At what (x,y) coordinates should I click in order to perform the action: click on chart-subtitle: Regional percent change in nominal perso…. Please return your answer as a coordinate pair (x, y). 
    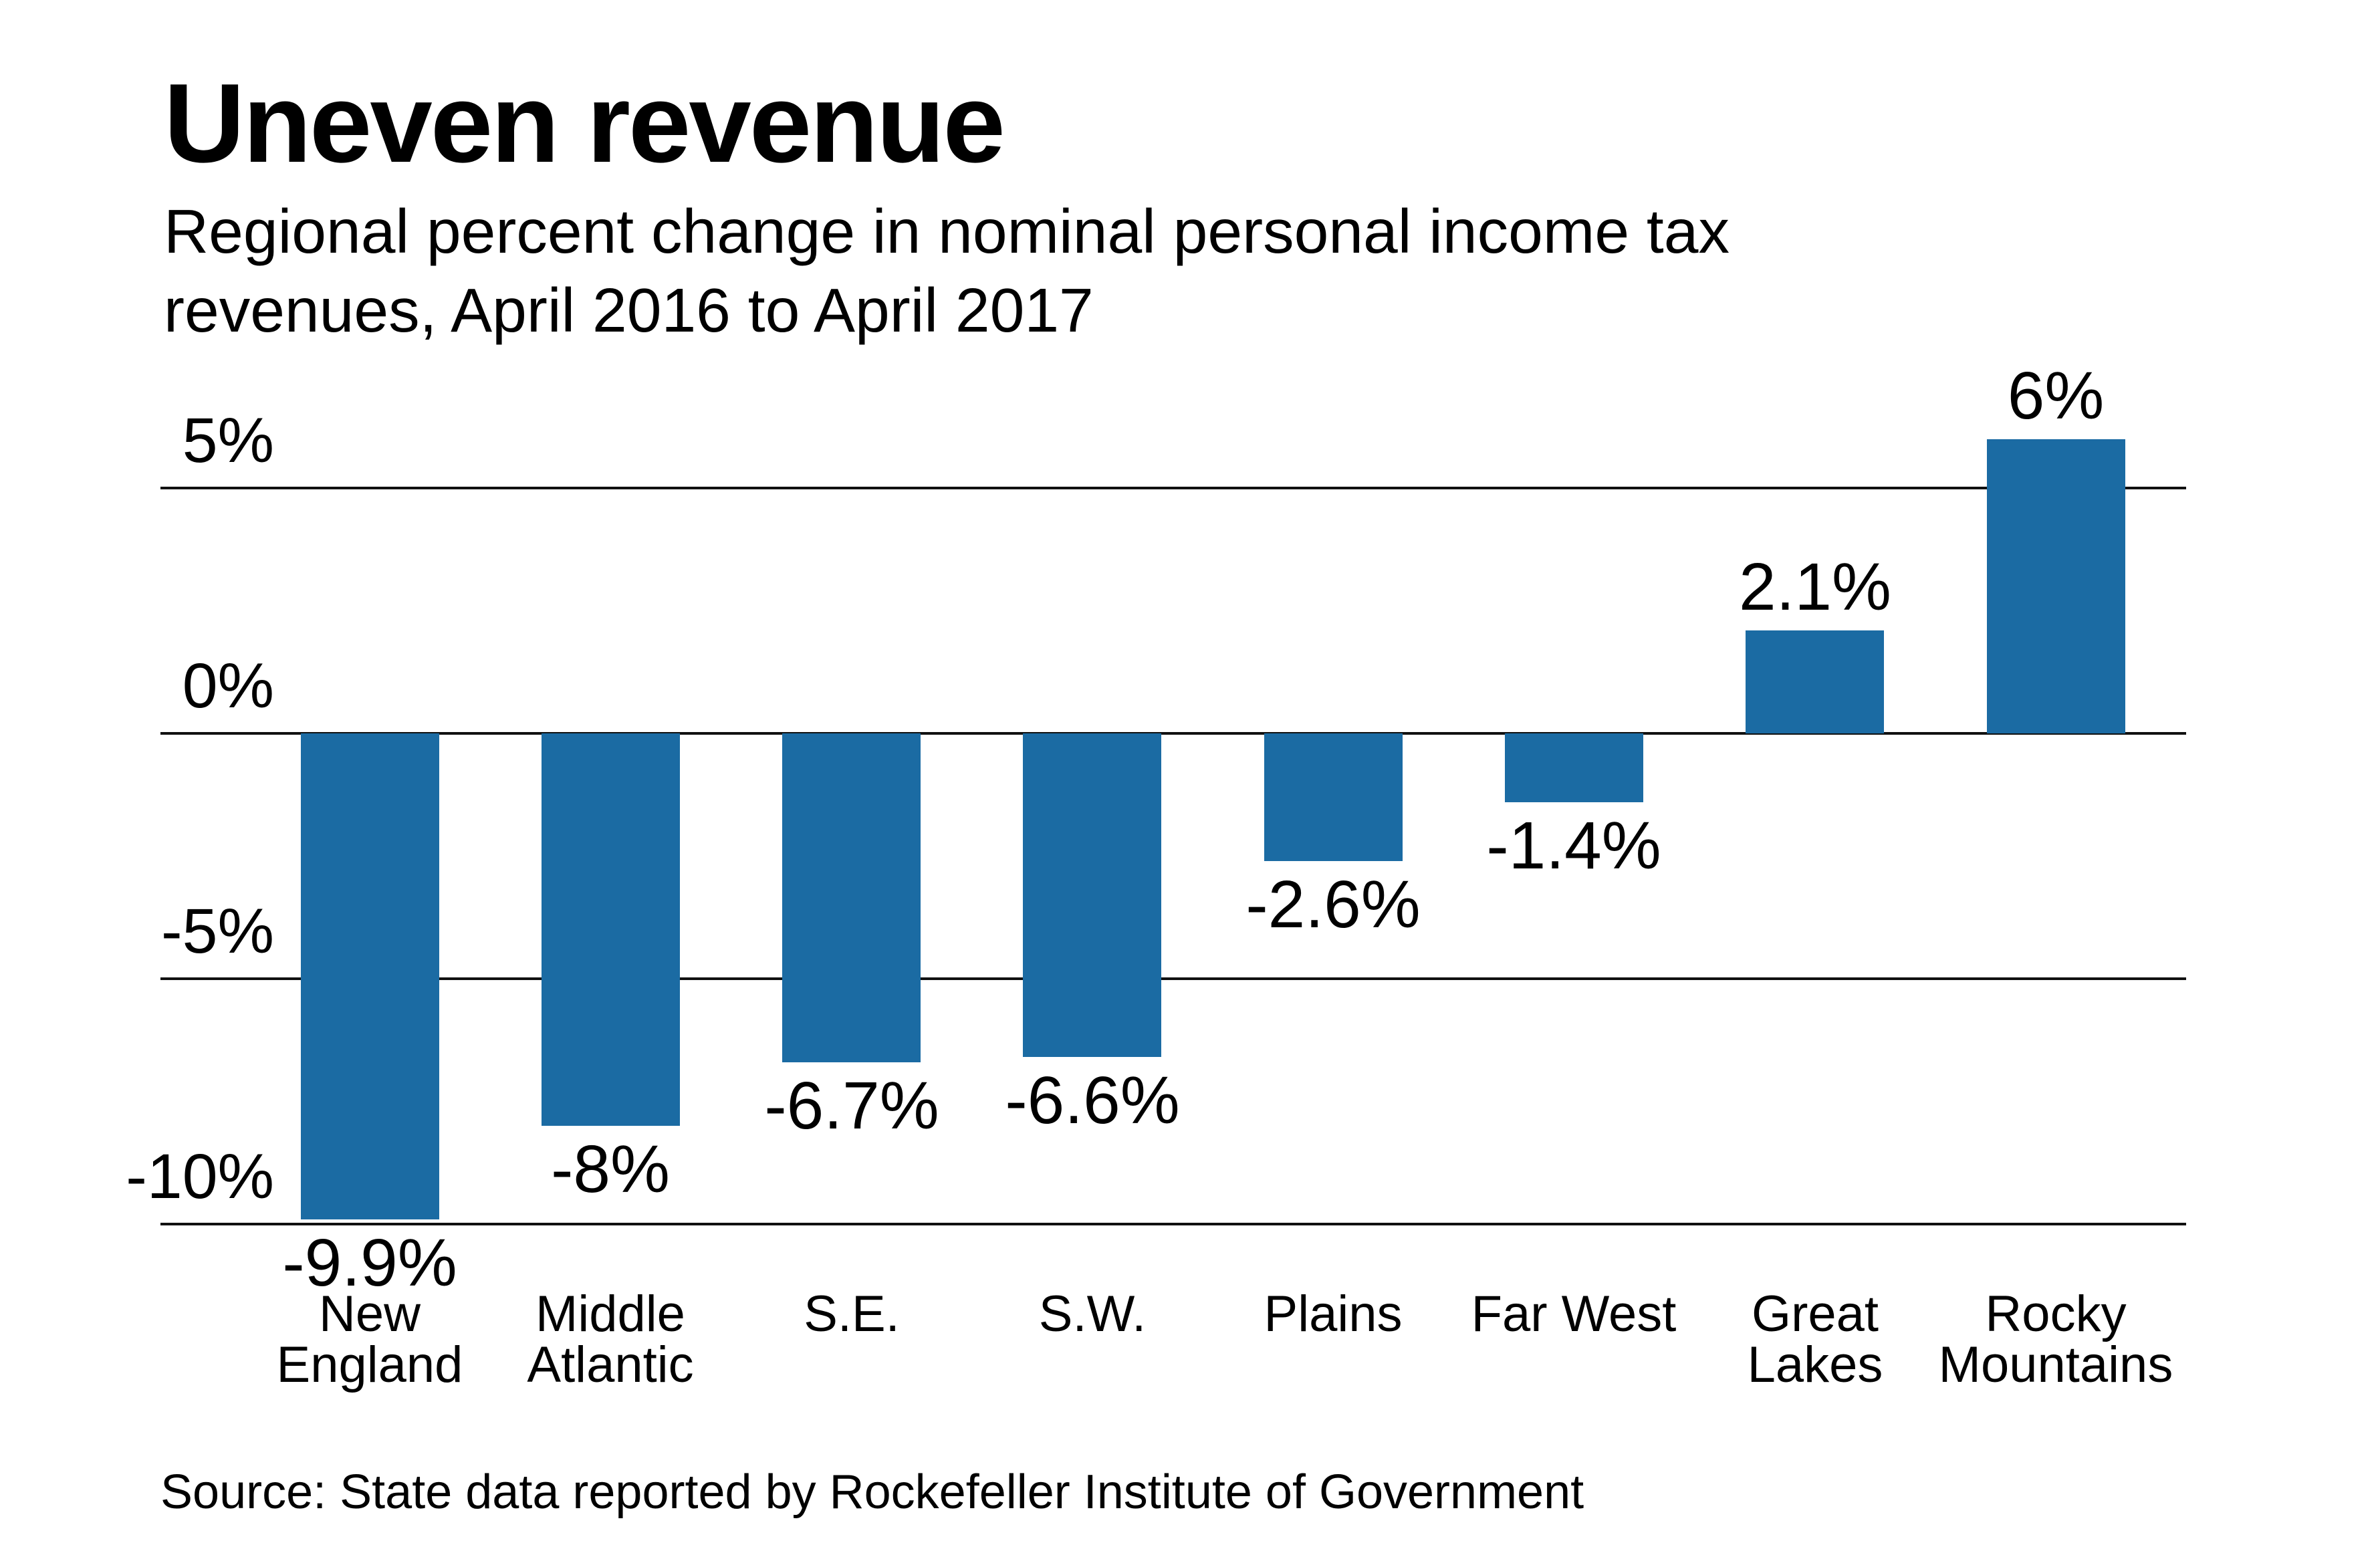
    Looking at the image, I should click on (947, 271).